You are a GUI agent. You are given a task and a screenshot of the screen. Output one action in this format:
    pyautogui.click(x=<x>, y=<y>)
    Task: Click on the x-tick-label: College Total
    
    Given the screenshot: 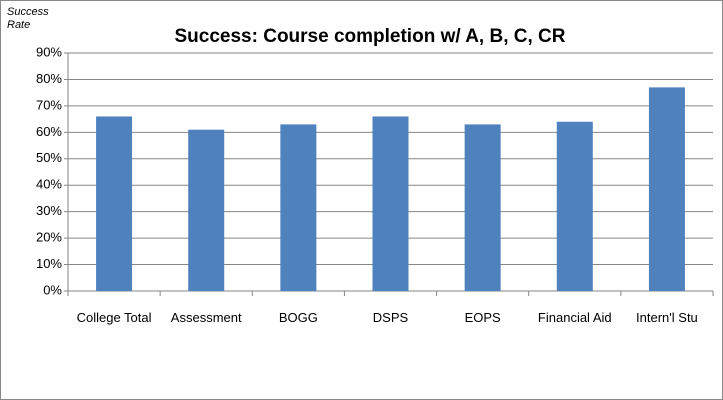 What is the action you would take?
    pyautogui.click(x=114, y=317)
    